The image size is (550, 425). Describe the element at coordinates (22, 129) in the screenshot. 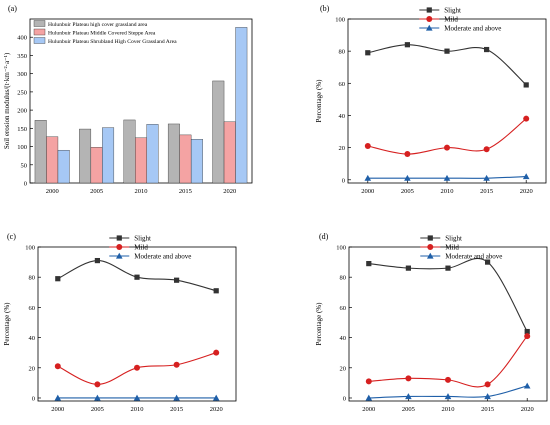

I see `y-tick-label: 150` at that location.